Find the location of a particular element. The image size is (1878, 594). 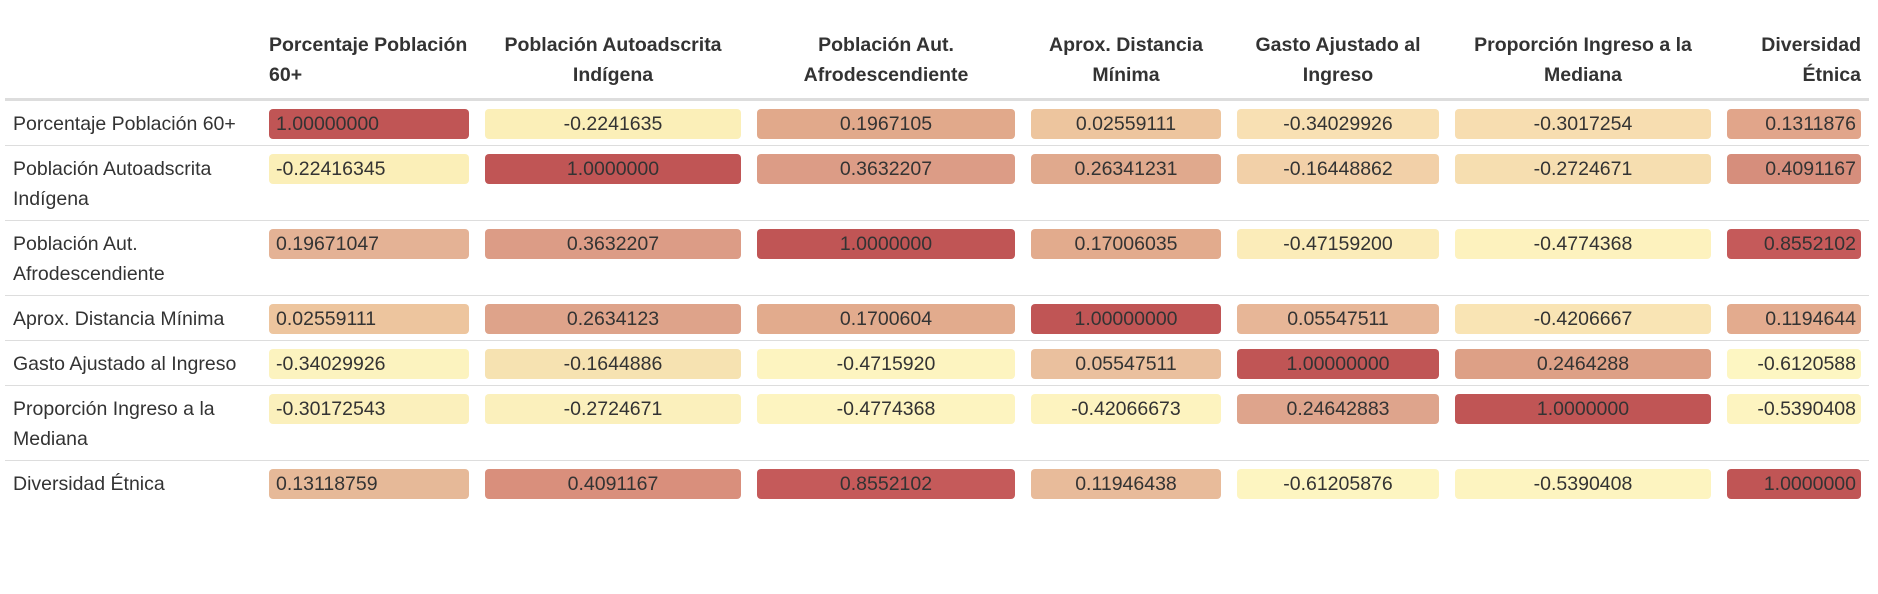

table-cell: 0.11946438 is located at coordinates (1126, 482).